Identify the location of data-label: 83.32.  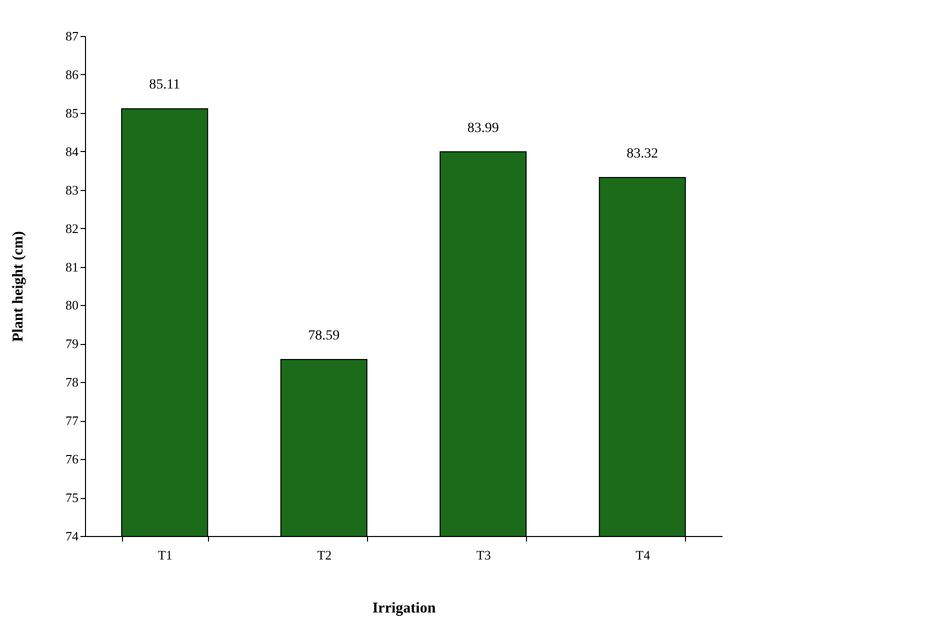
(642, 154).